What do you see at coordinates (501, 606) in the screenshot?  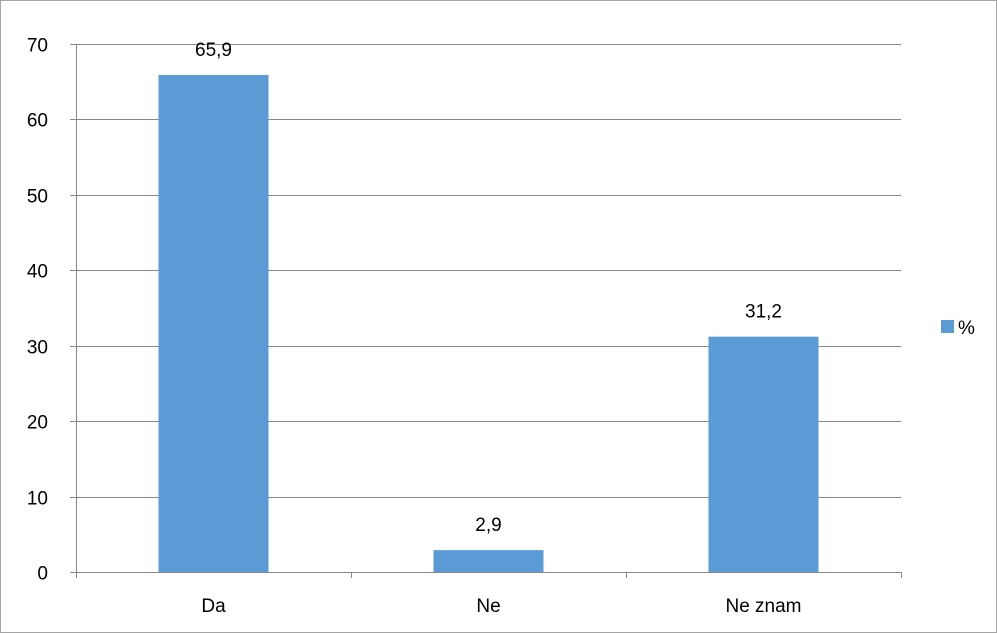 I see `x-tick-labels: Da Ne Ne znam` at bounding box center [501, 606].